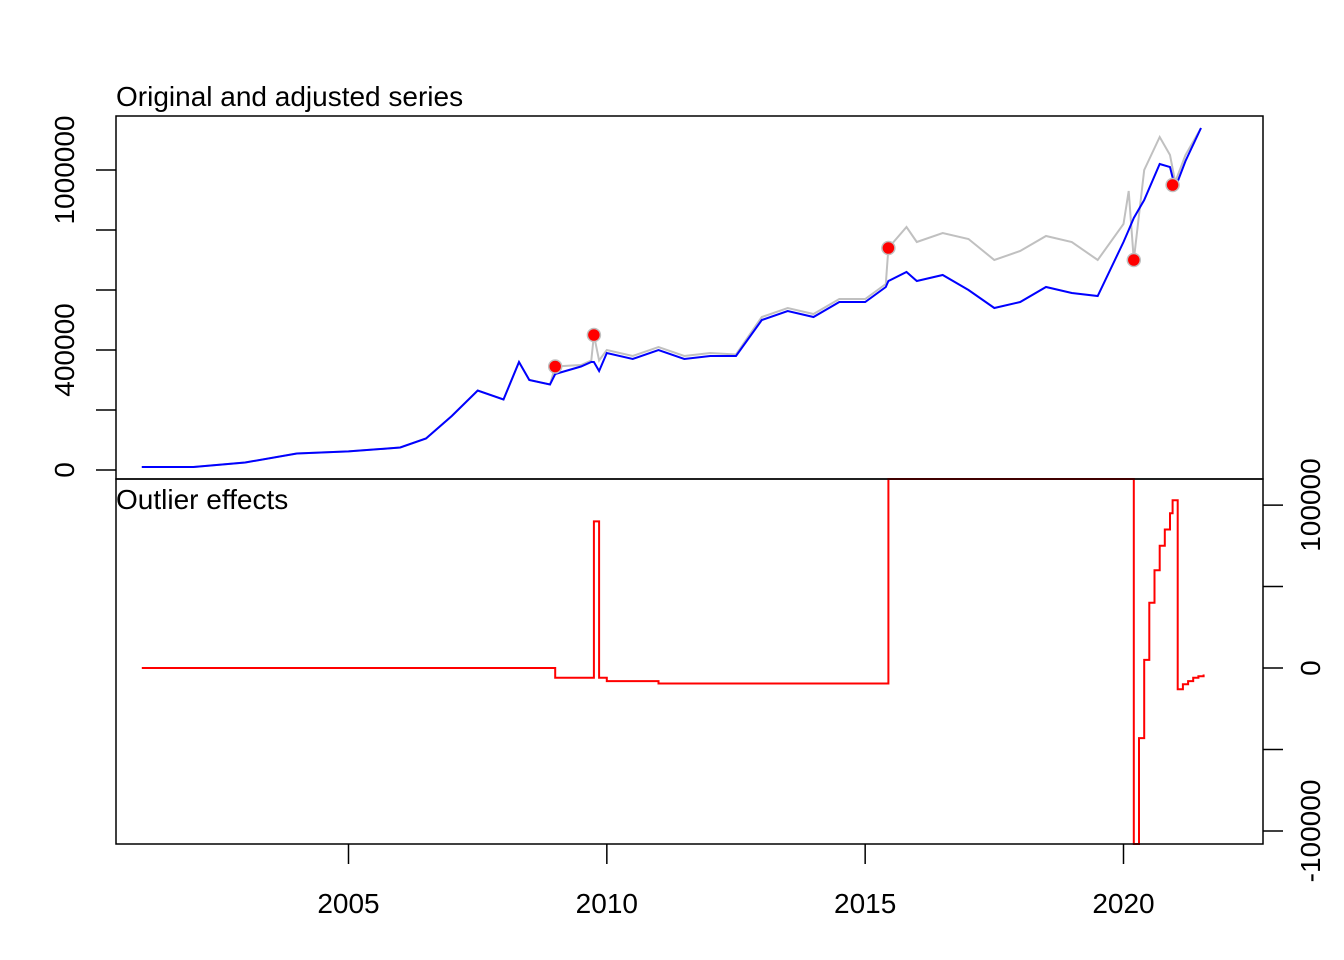  I want to click on bottom-y-tick-label: -100000, so click(1310, 831).